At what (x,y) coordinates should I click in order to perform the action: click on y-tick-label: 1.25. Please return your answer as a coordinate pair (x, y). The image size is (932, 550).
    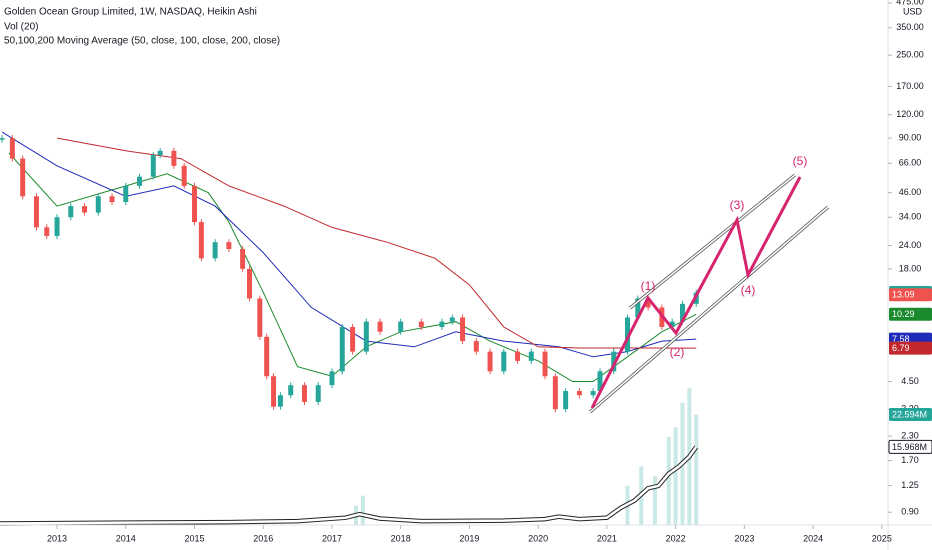
    Looking at the image, I should click on (910, 485).